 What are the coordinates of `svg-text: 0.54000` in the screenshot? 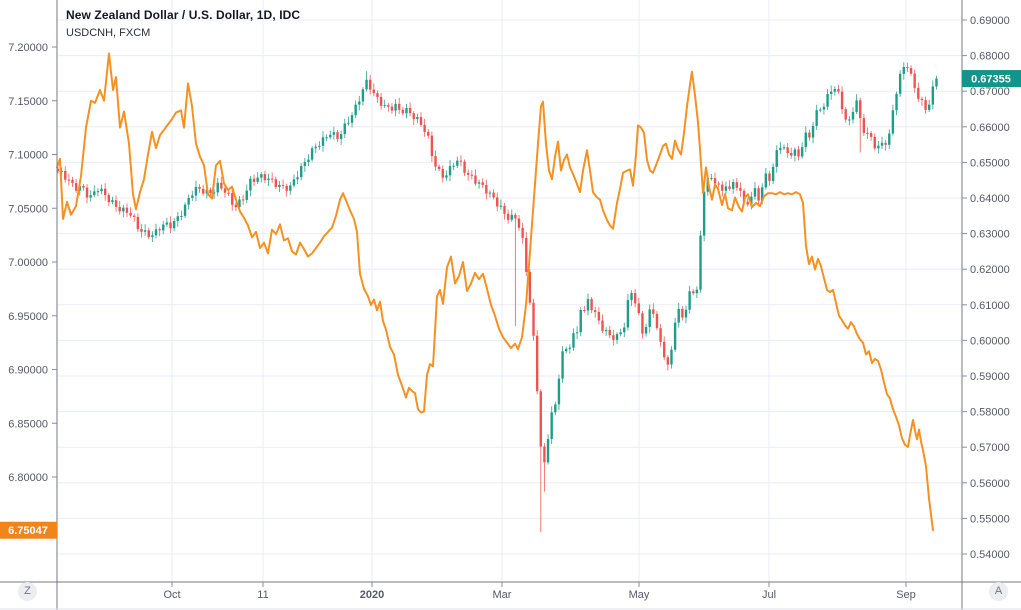 It's located at (990, 555).